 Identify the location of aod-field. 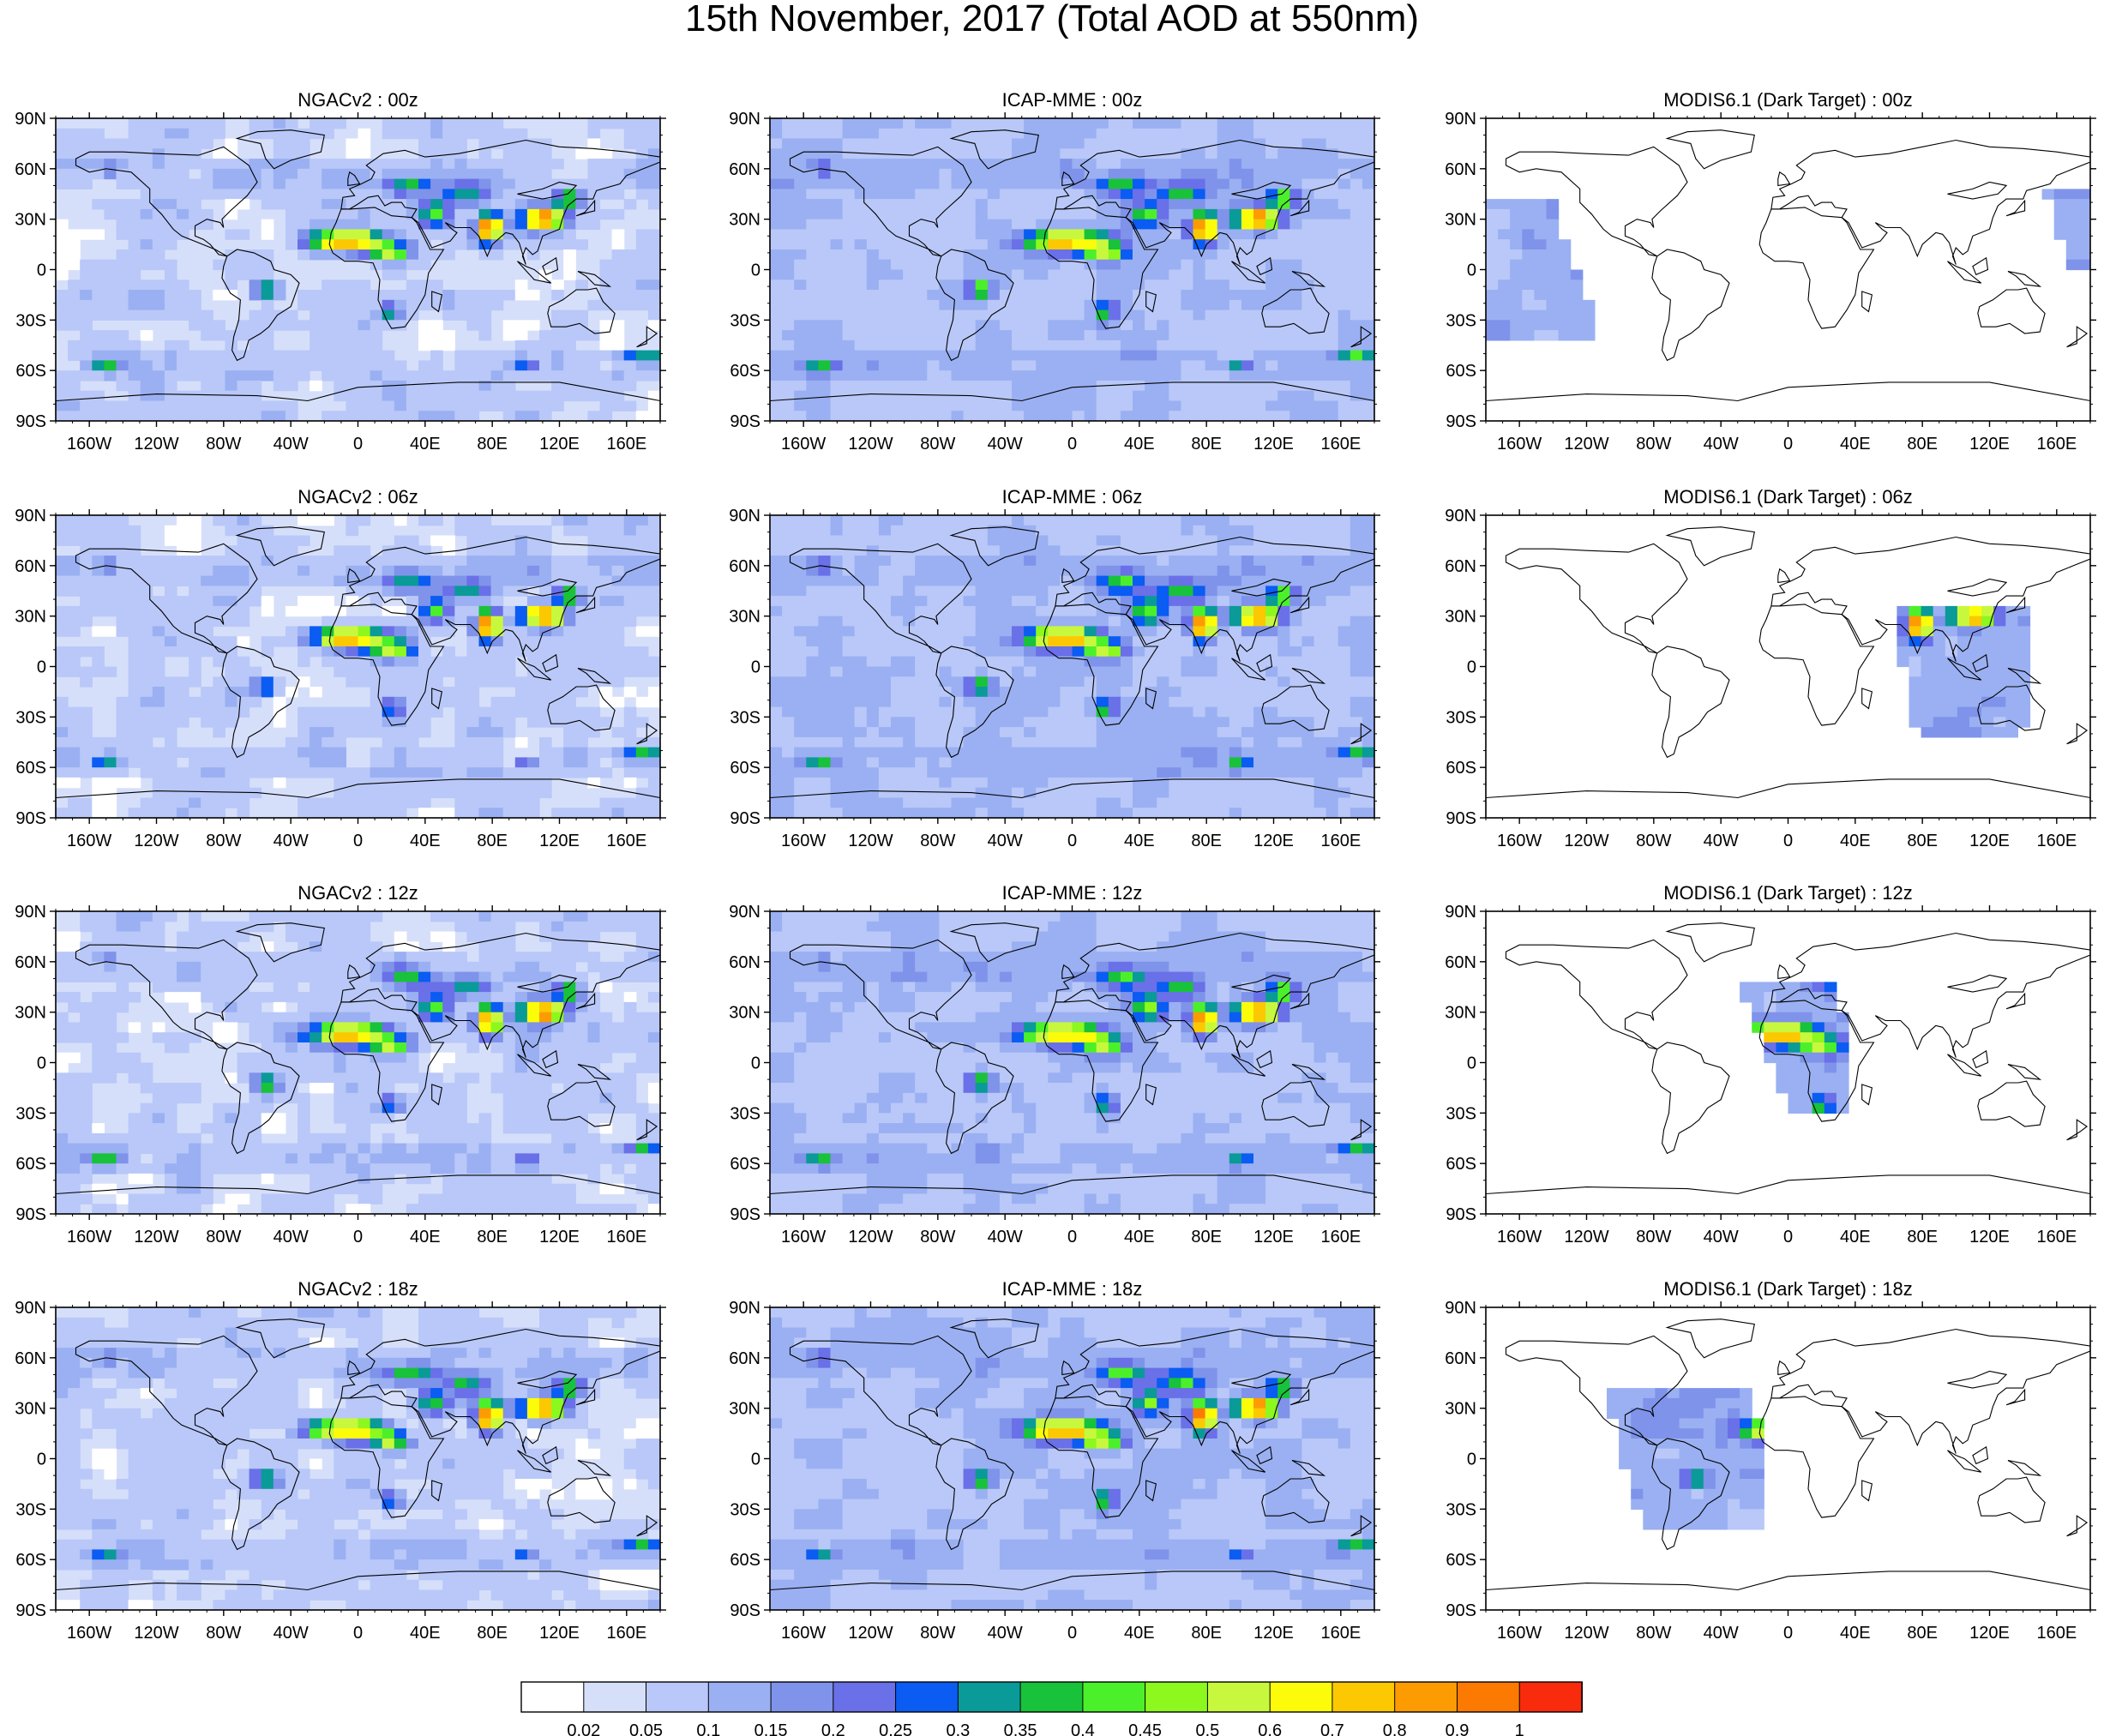
(358, 269).